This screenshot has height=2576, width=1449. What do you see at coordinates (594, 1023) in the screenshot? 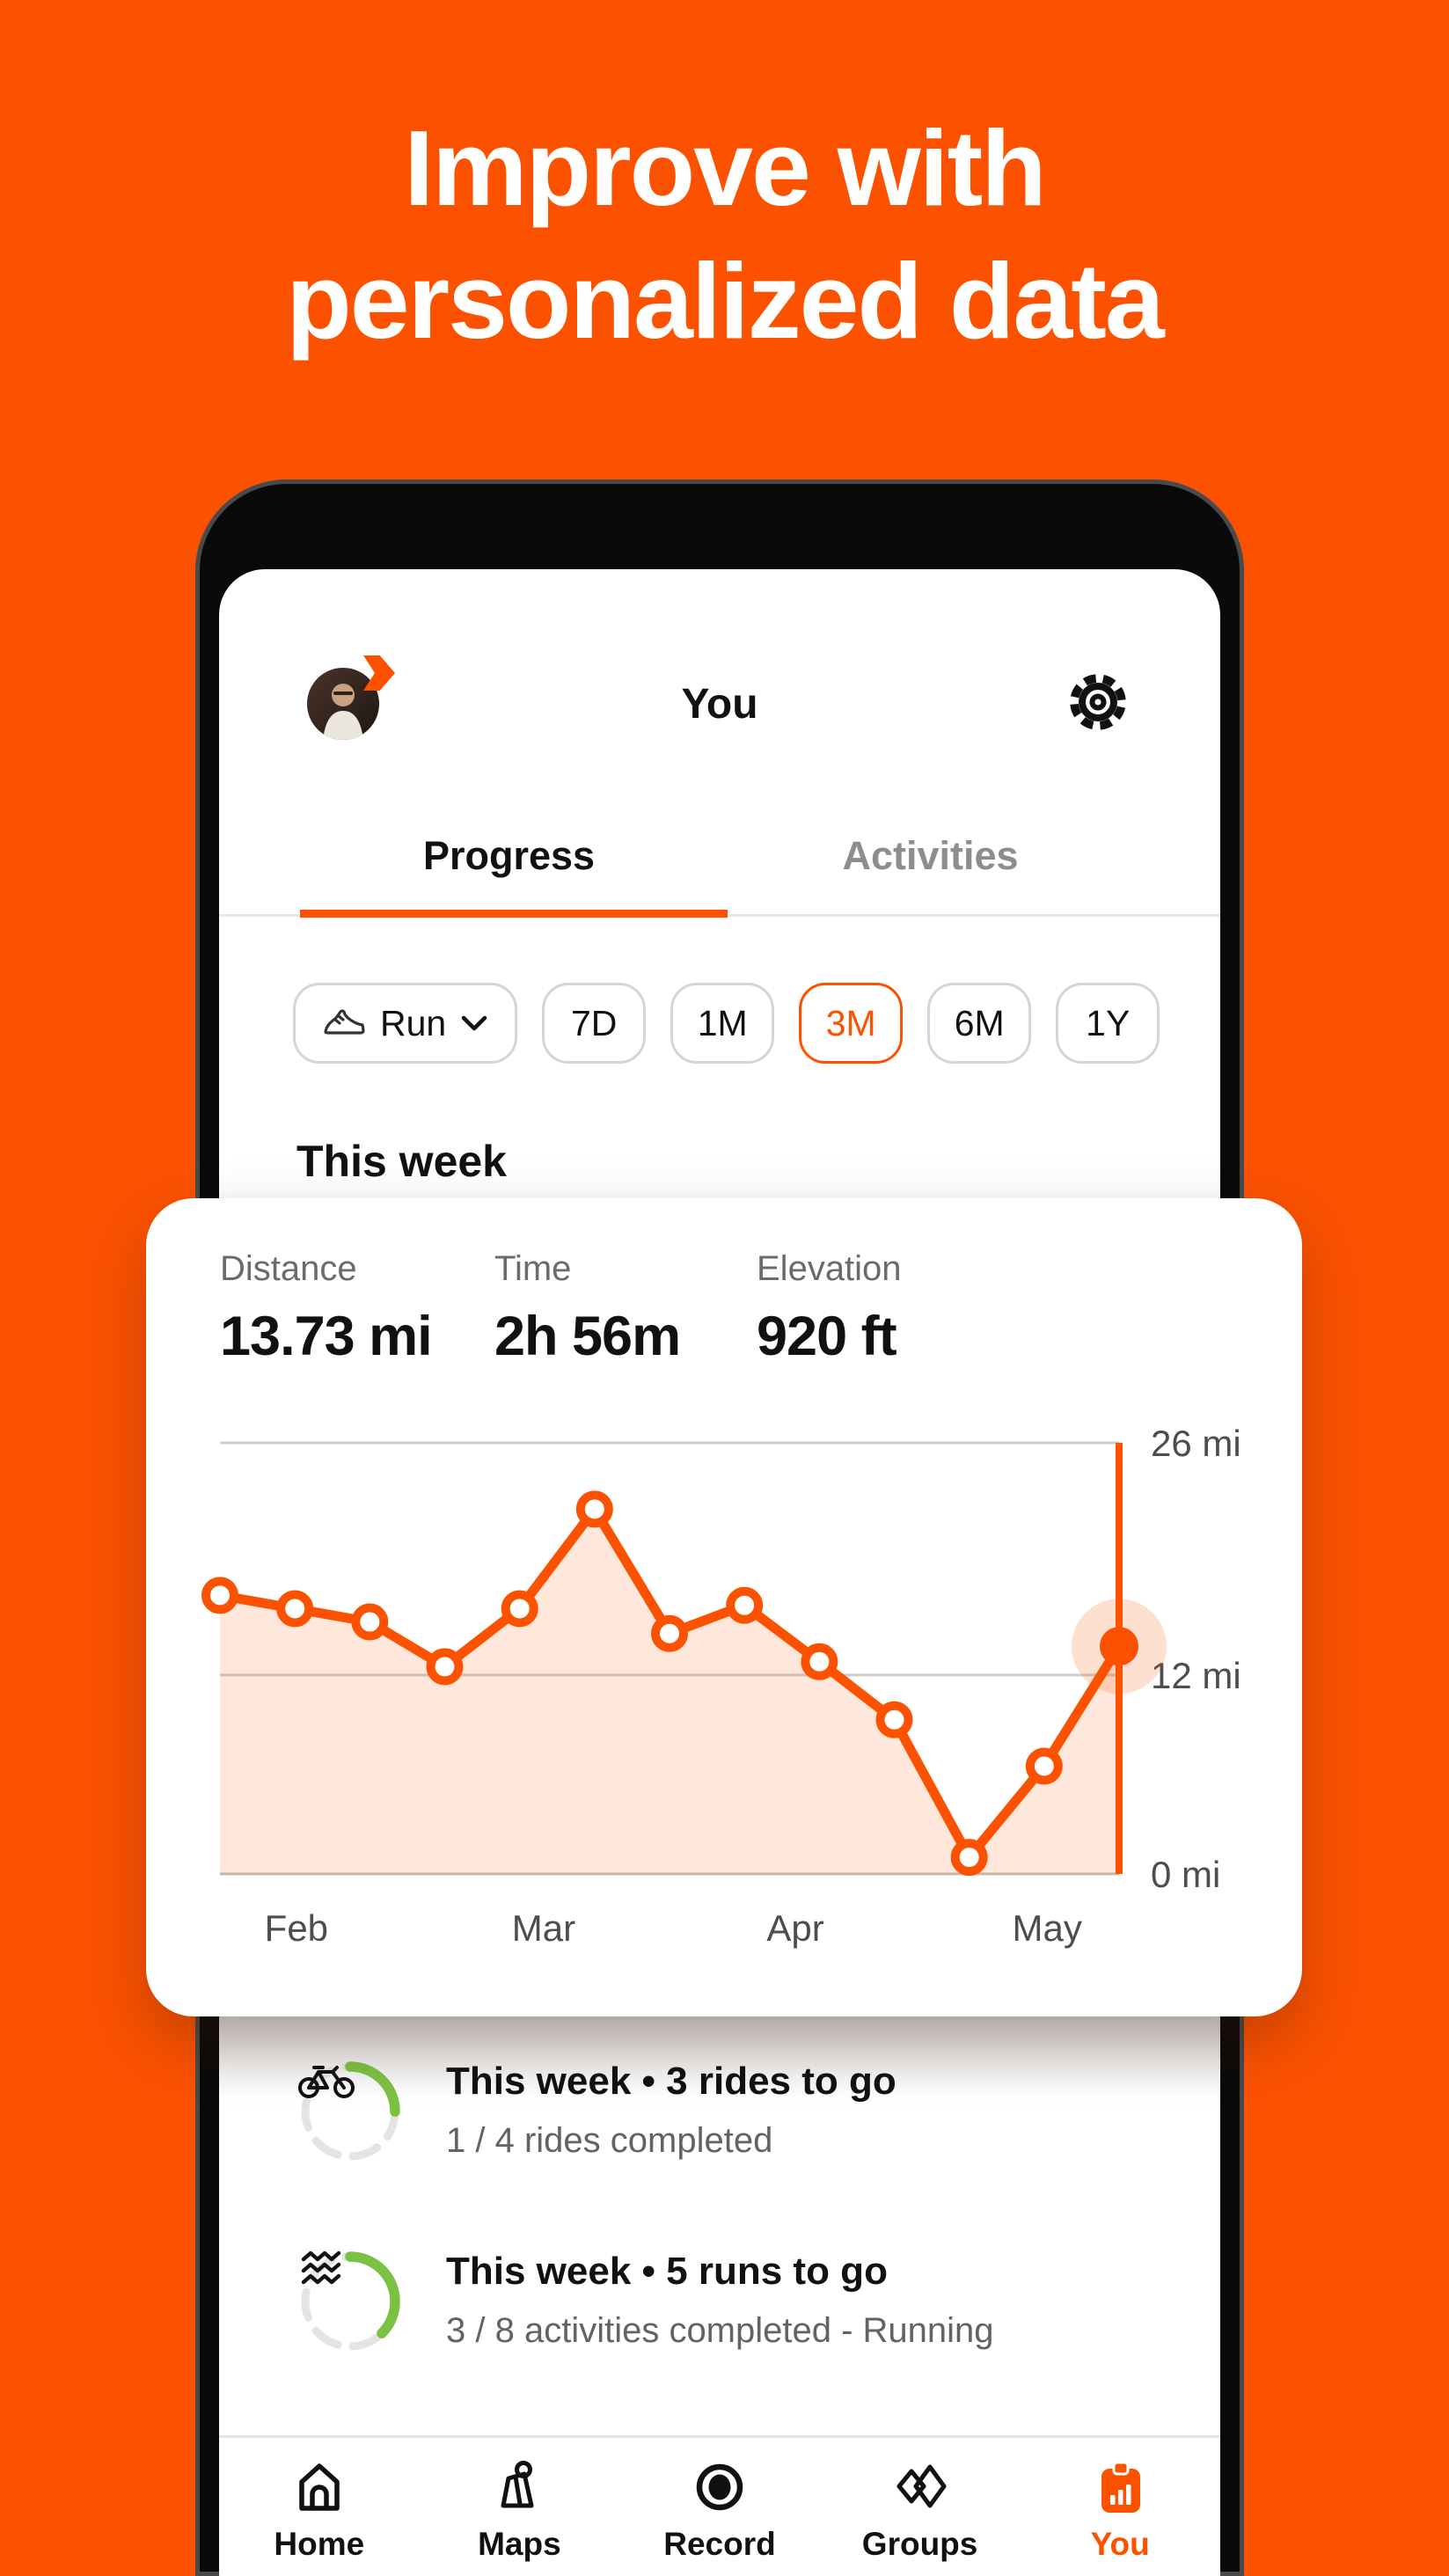
I see `range-chip-7d: 7D` at bounding box center [594, 1023].